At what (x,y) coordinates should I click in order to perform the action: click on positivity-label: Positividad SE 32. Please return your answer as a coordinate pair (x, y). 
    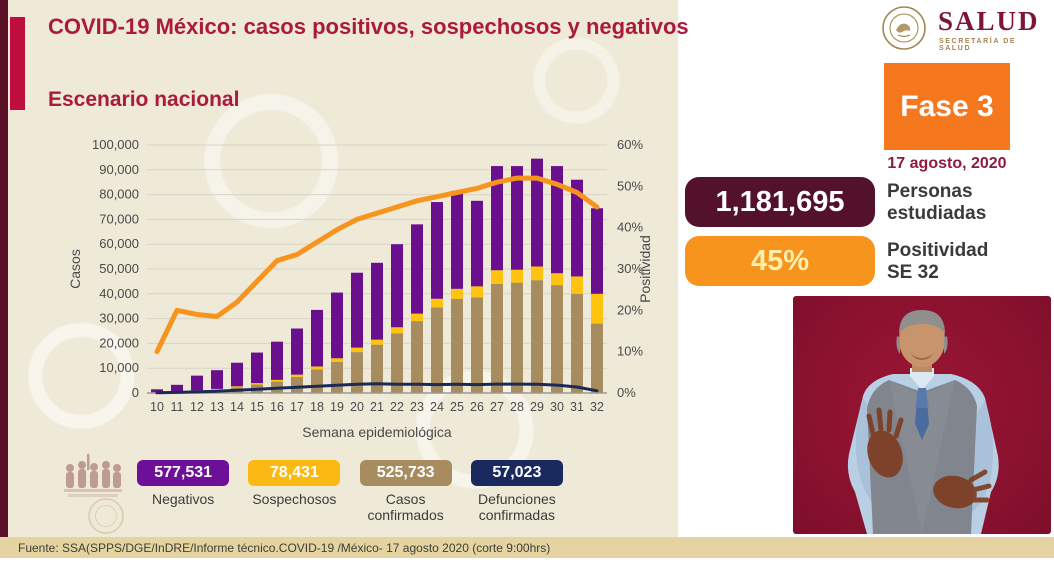
    Looking at the image, I should click on (938, 261).